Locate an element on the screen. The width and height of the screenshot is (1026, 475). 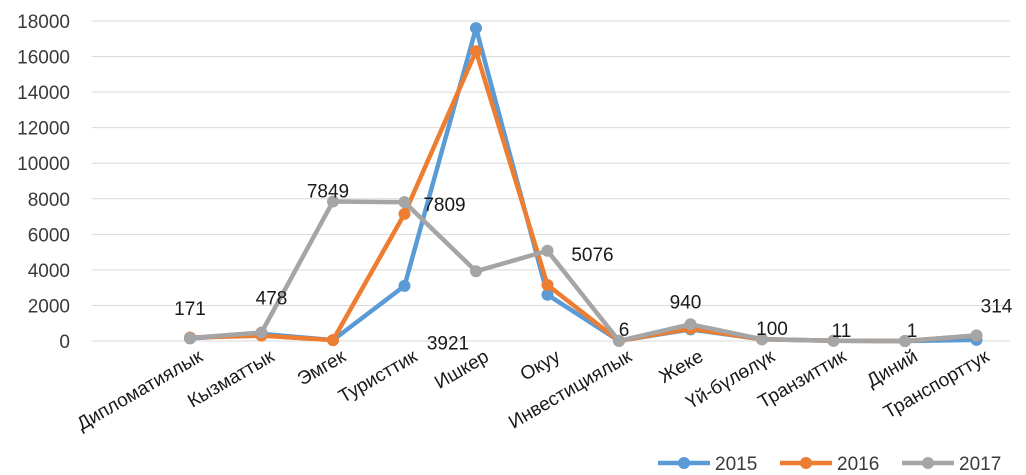
data-label: 7849 is located at coordinates (328, 191).